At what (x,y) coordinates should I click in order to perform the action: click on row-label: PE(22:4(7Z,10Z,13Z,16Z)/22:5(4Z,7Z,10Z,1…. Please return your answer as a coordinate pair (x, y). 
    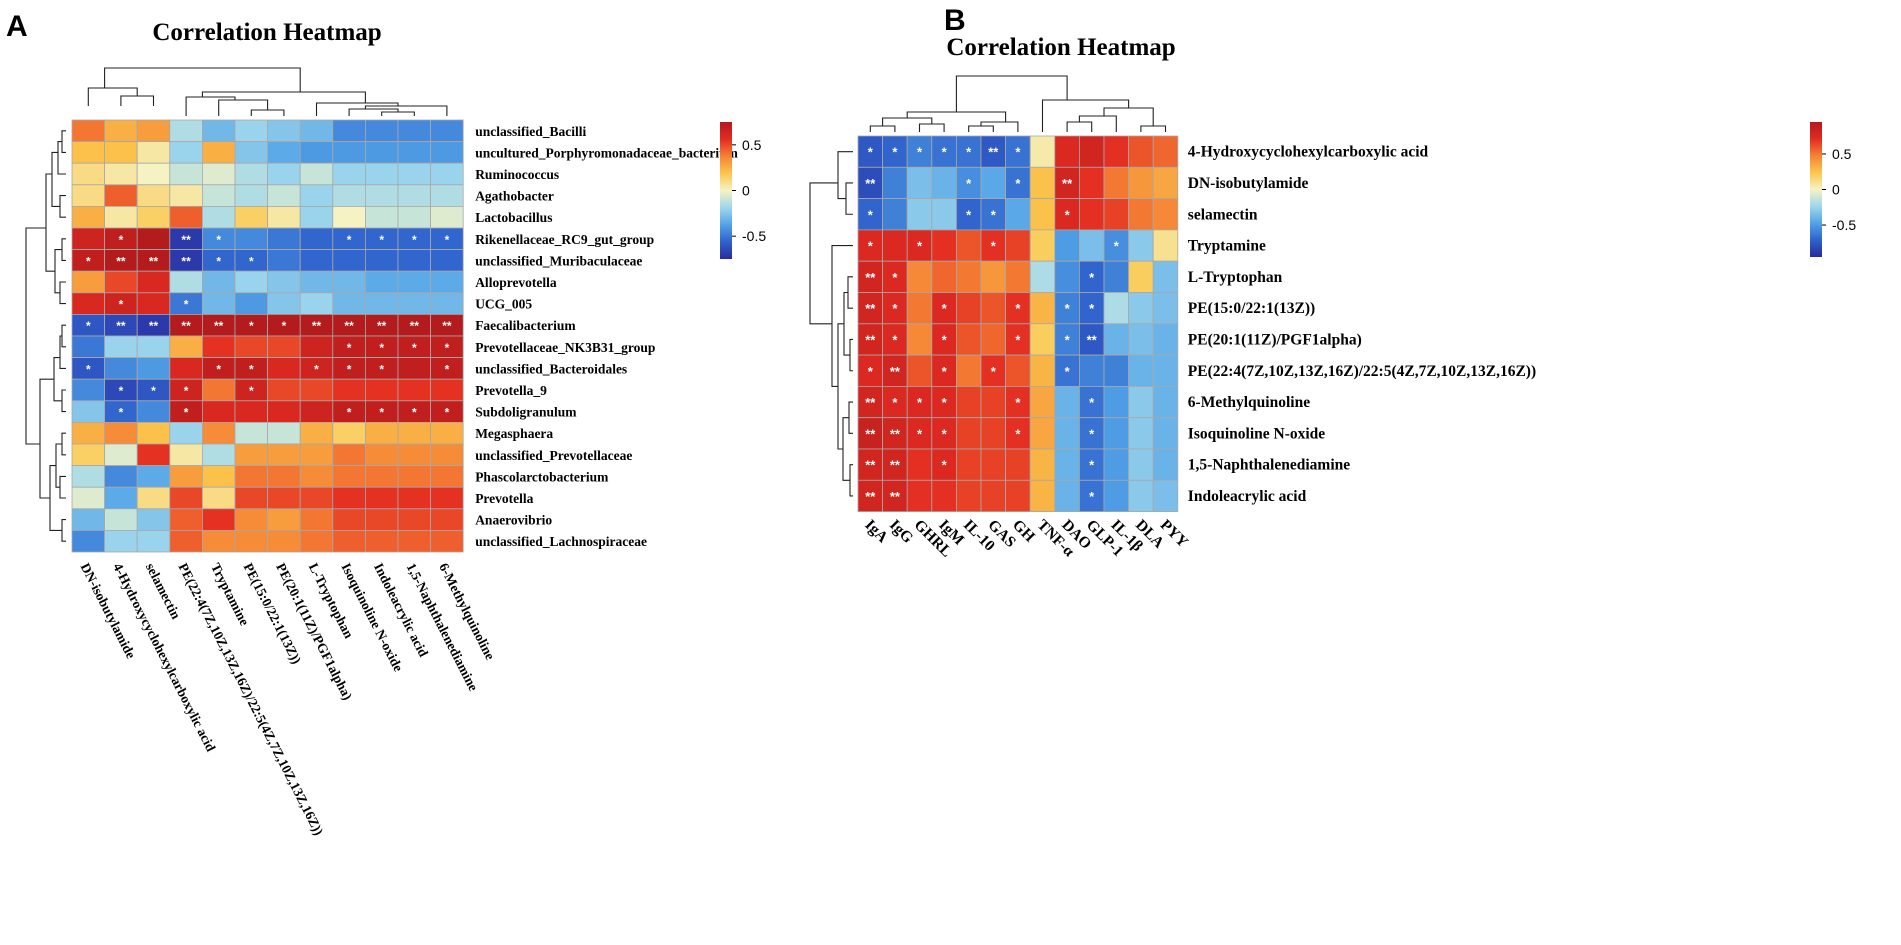
    Looking at the image, I should click on (1362, 371).